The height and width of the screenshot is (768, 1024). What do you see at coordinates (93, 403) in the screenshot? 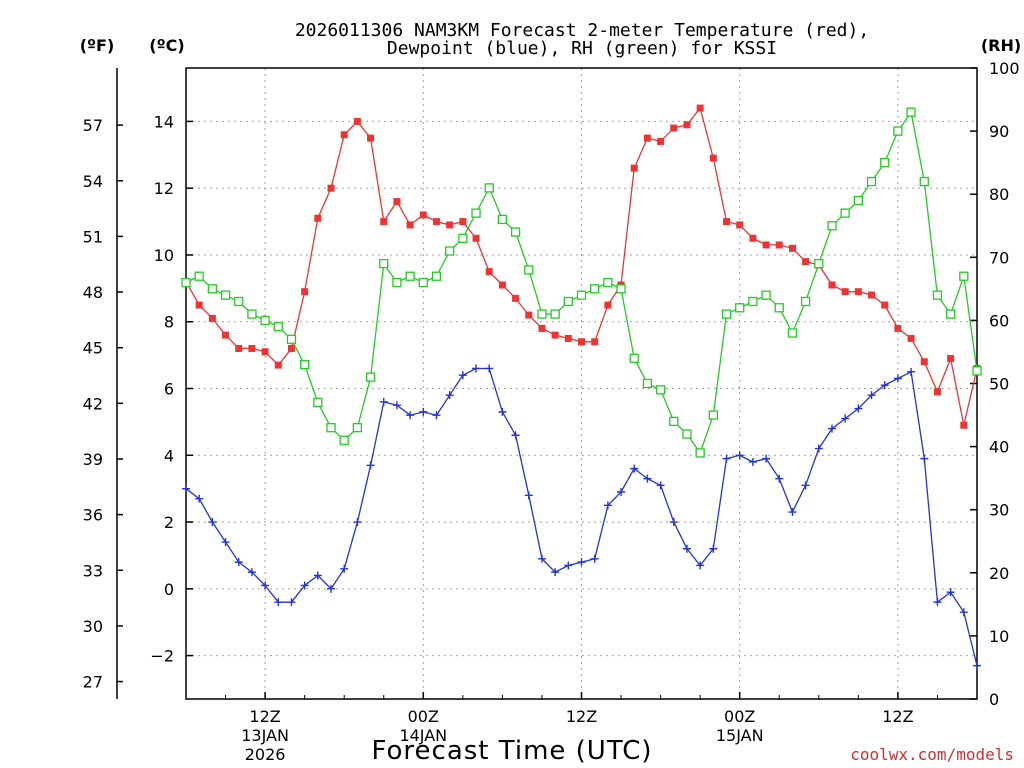
I see `fahrenheit-tick-label: 42` at bounding box center [93, 403].